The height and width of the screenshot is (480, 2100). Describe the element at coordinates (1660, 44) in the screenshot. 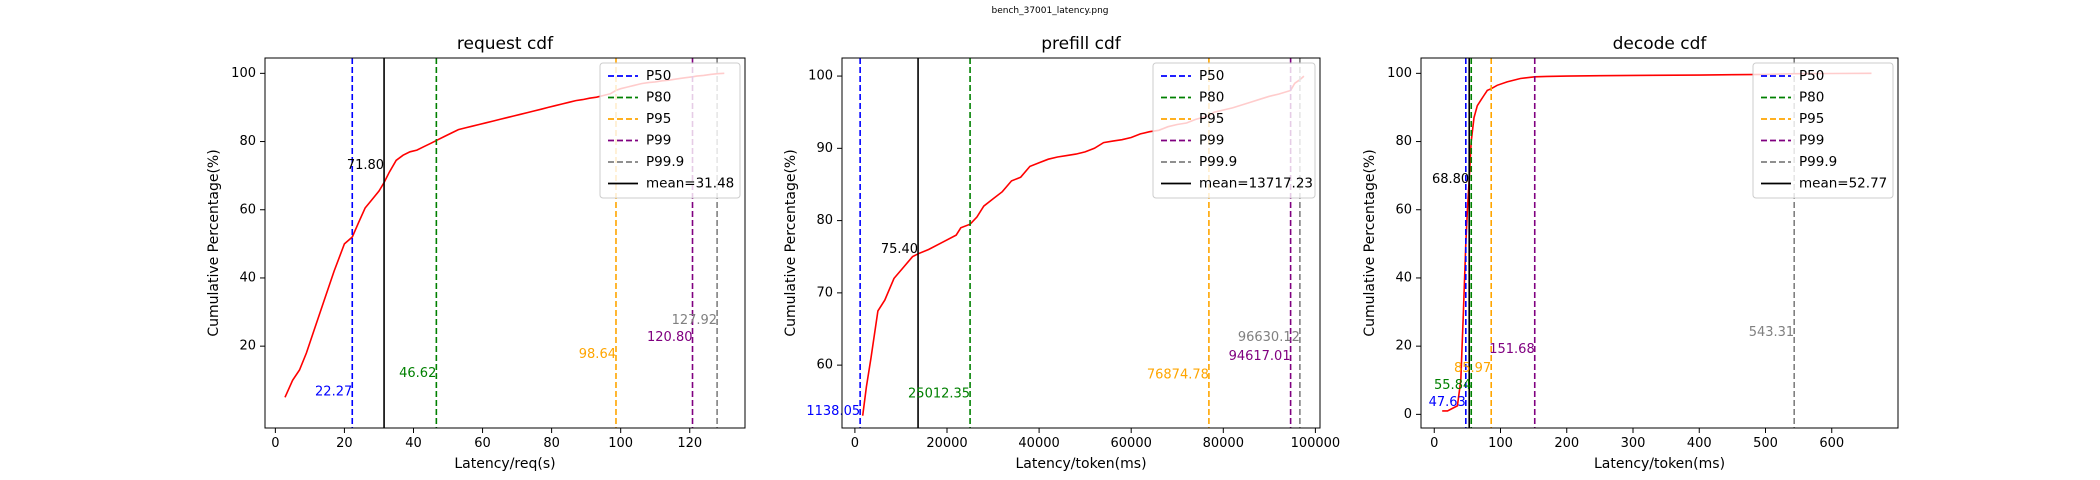

I see `chart-title: decode cdf` at that location.